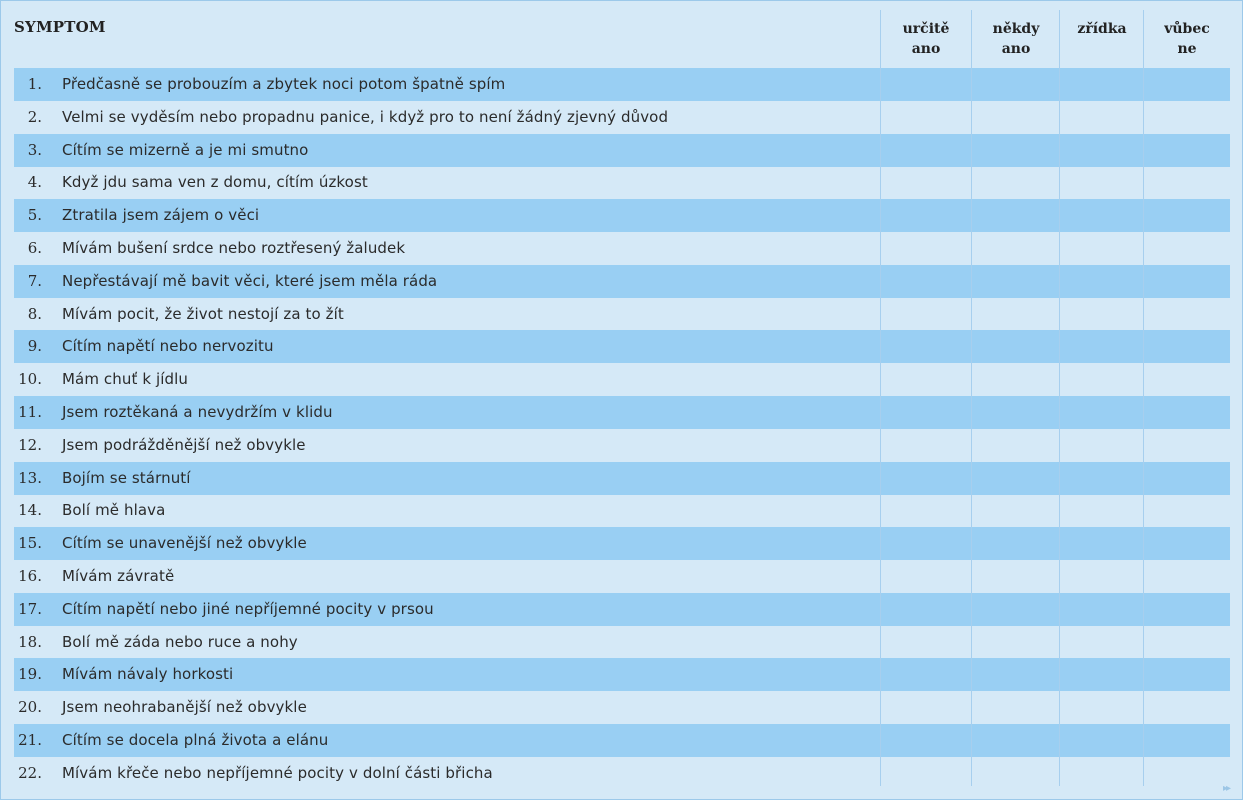 This screenshot has height=800, width=1243. What do you see at coordinates (34, 215) in the screenshot?
I see `row-number: 5.` at bounding box center [34, 215].